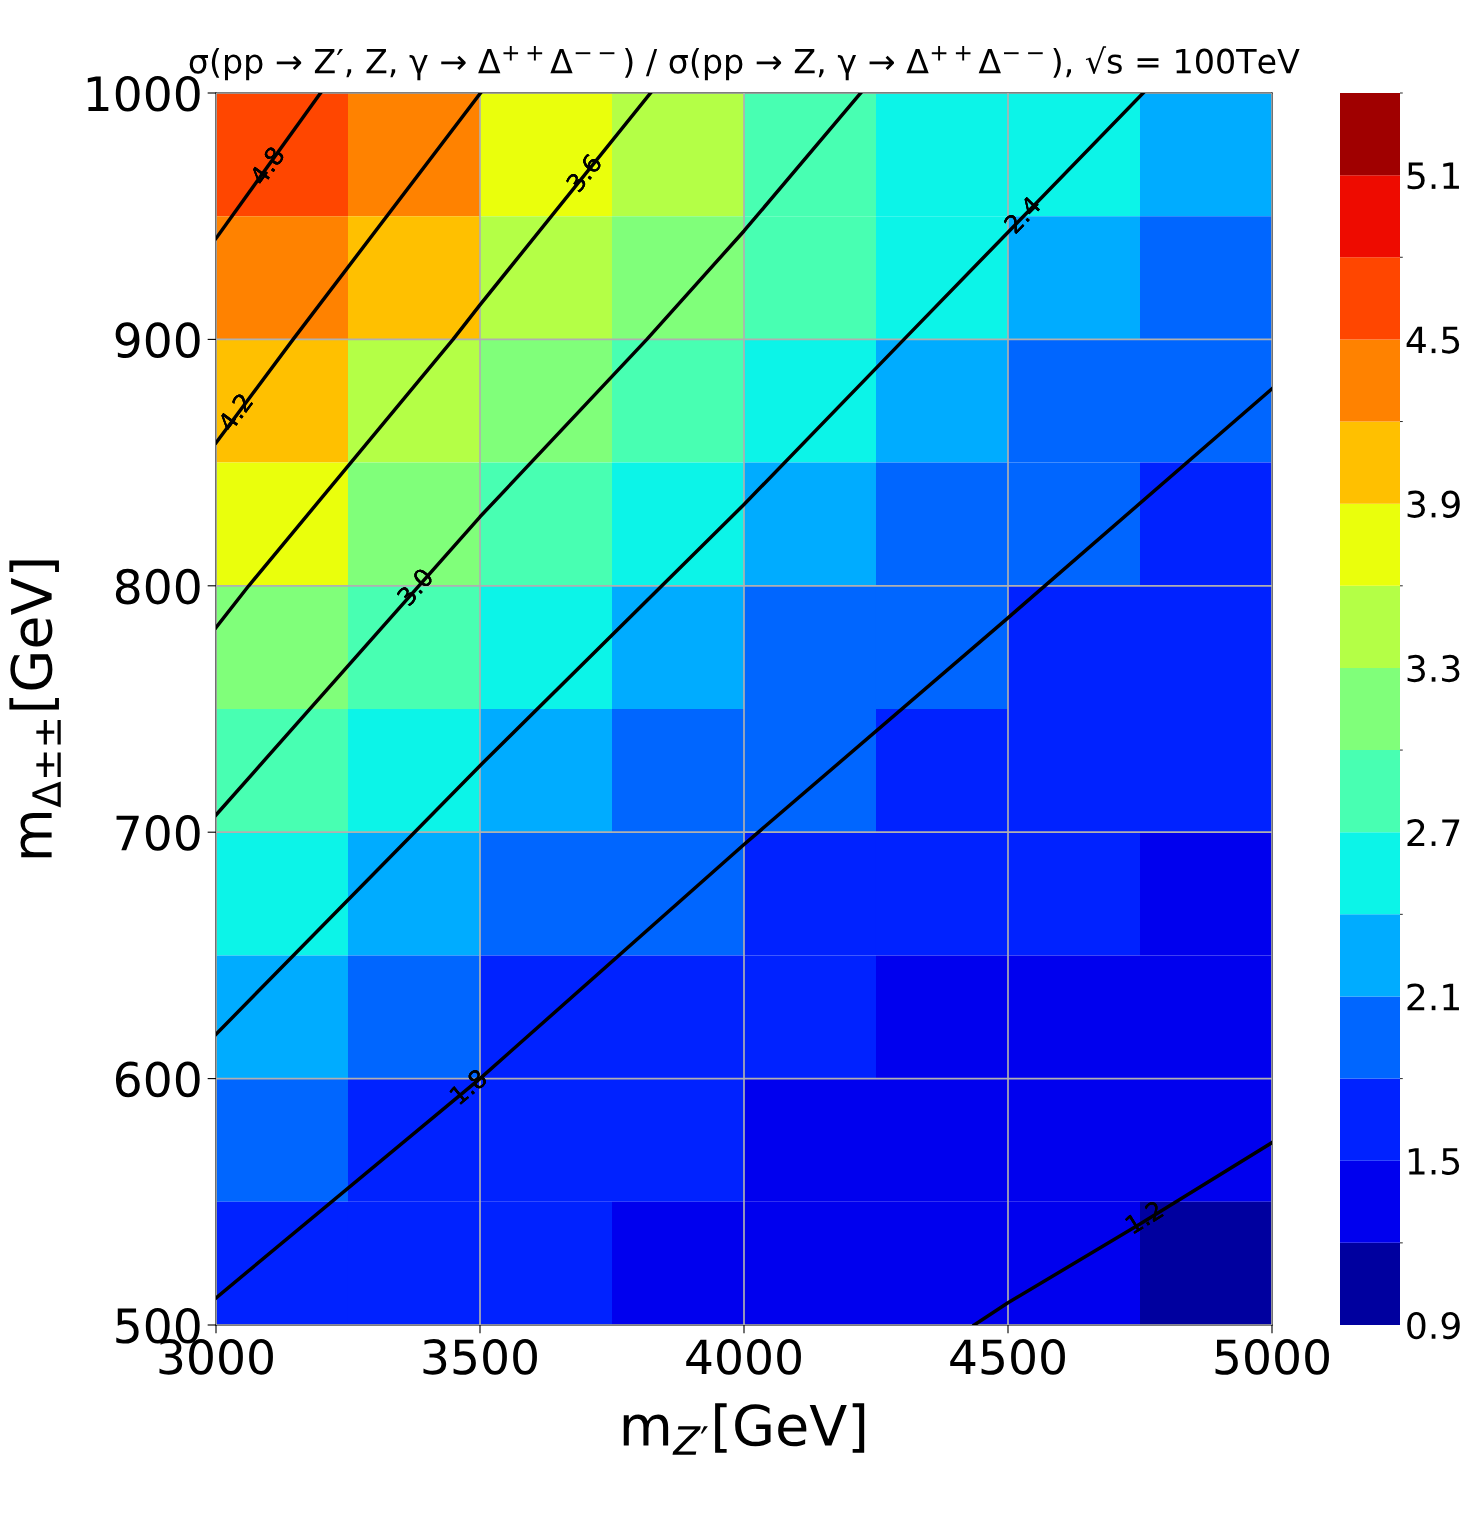  I want to click on x-tick-label: 5000, so click(1272, 1357).